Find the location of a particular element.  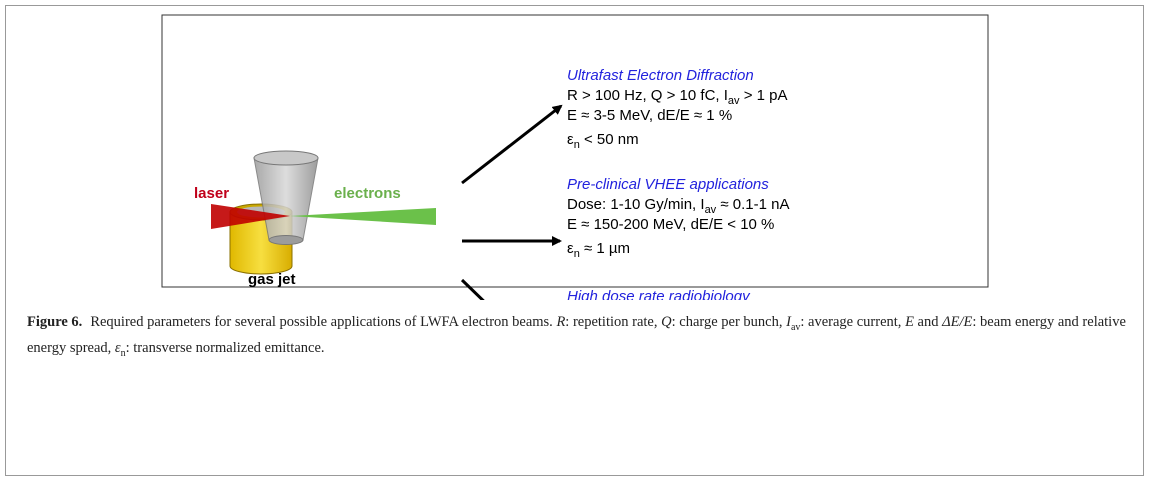

parameter-line: E ≈ 3-5 MeV, dE/E ≈ 1 % is located at coordinates (649, 115).